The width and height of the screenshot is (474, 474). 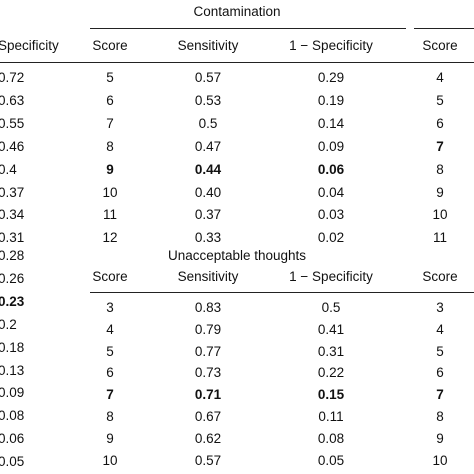 I want to click on table-cell: 0.77, so click(x=208, y=351).